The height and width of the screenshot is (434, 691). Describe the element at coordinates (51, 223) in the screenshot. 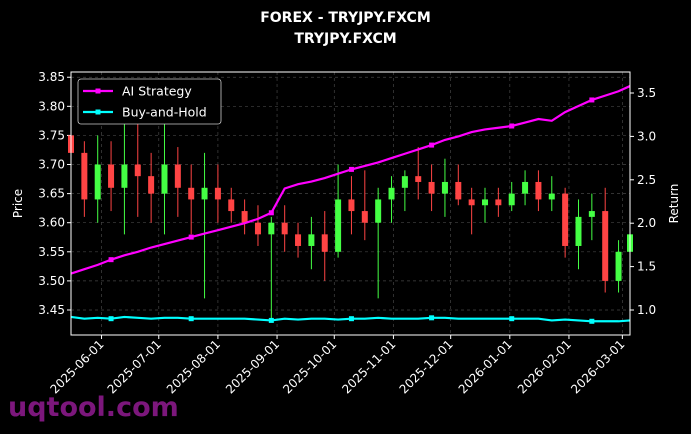

I see `y-tick-label: 3.60` at that location.